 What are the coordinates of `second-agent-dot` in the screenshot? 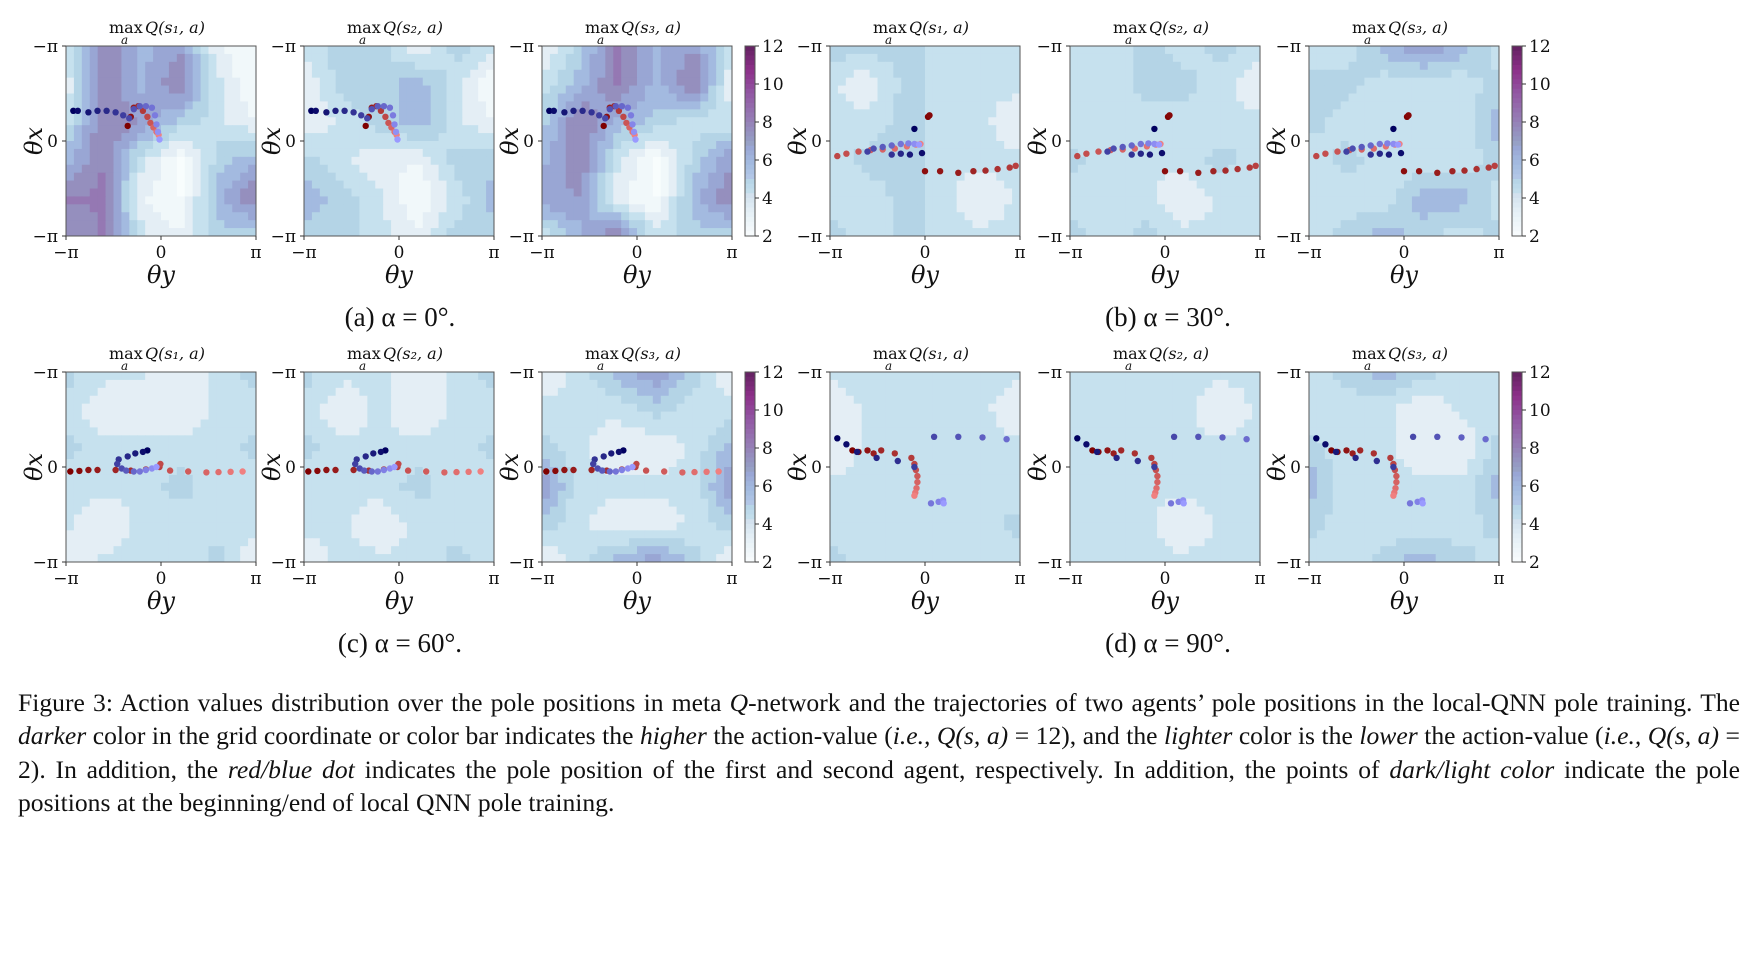 It's located at (549, 111).